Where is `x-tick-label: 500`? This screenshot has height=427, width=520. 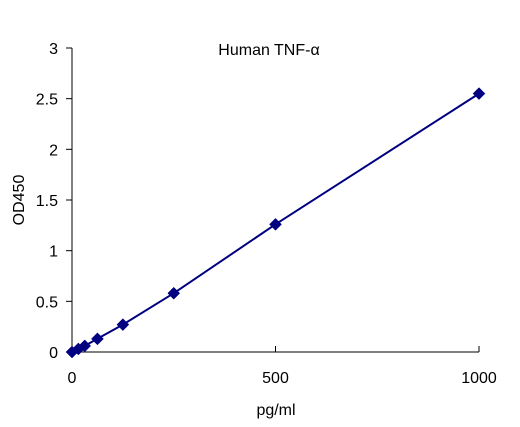 x-tick-label: 500 is located at coordinates (275, 378).